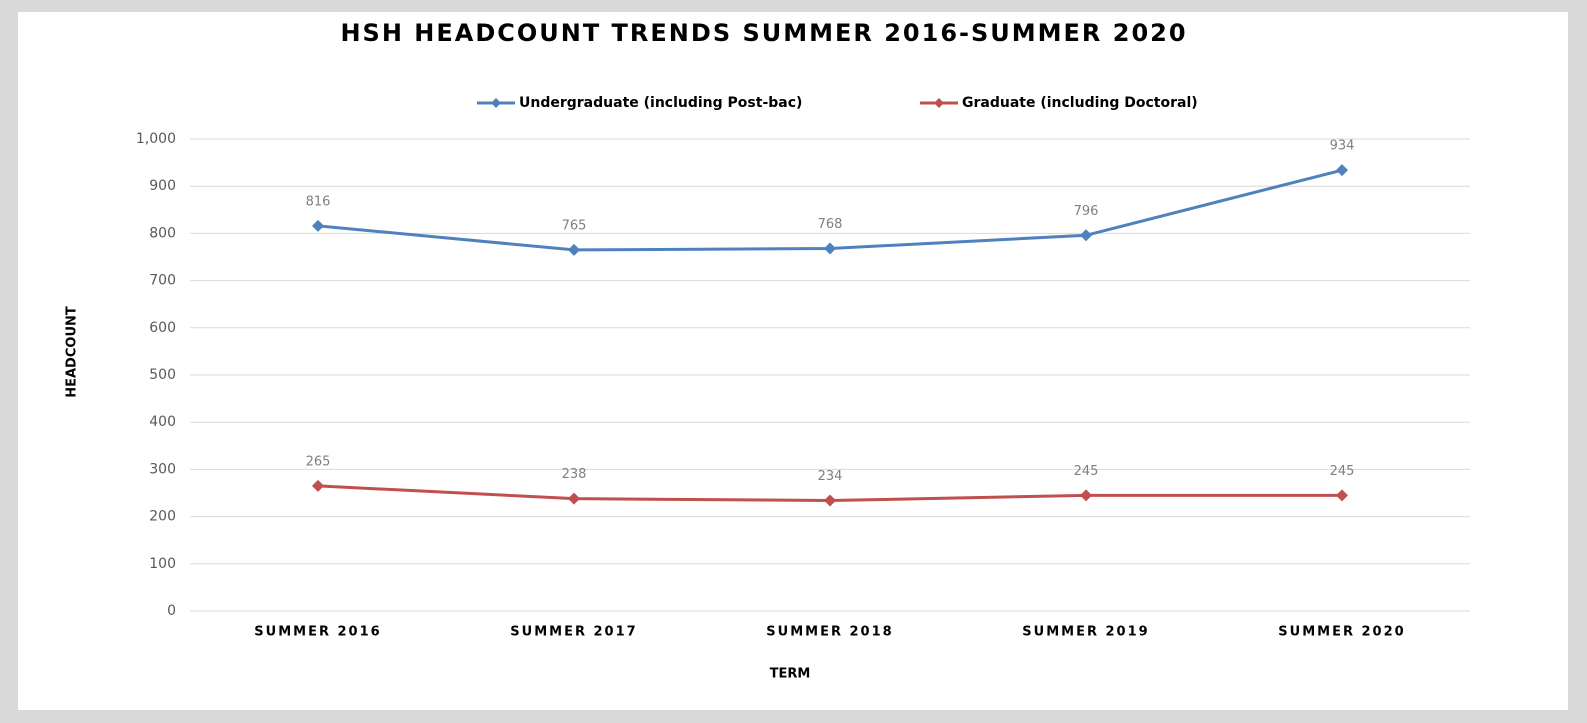 Image resolution: width=1587 pixels, height=723 pixels. I want to click on data-label: 934, so click(1342, 146).